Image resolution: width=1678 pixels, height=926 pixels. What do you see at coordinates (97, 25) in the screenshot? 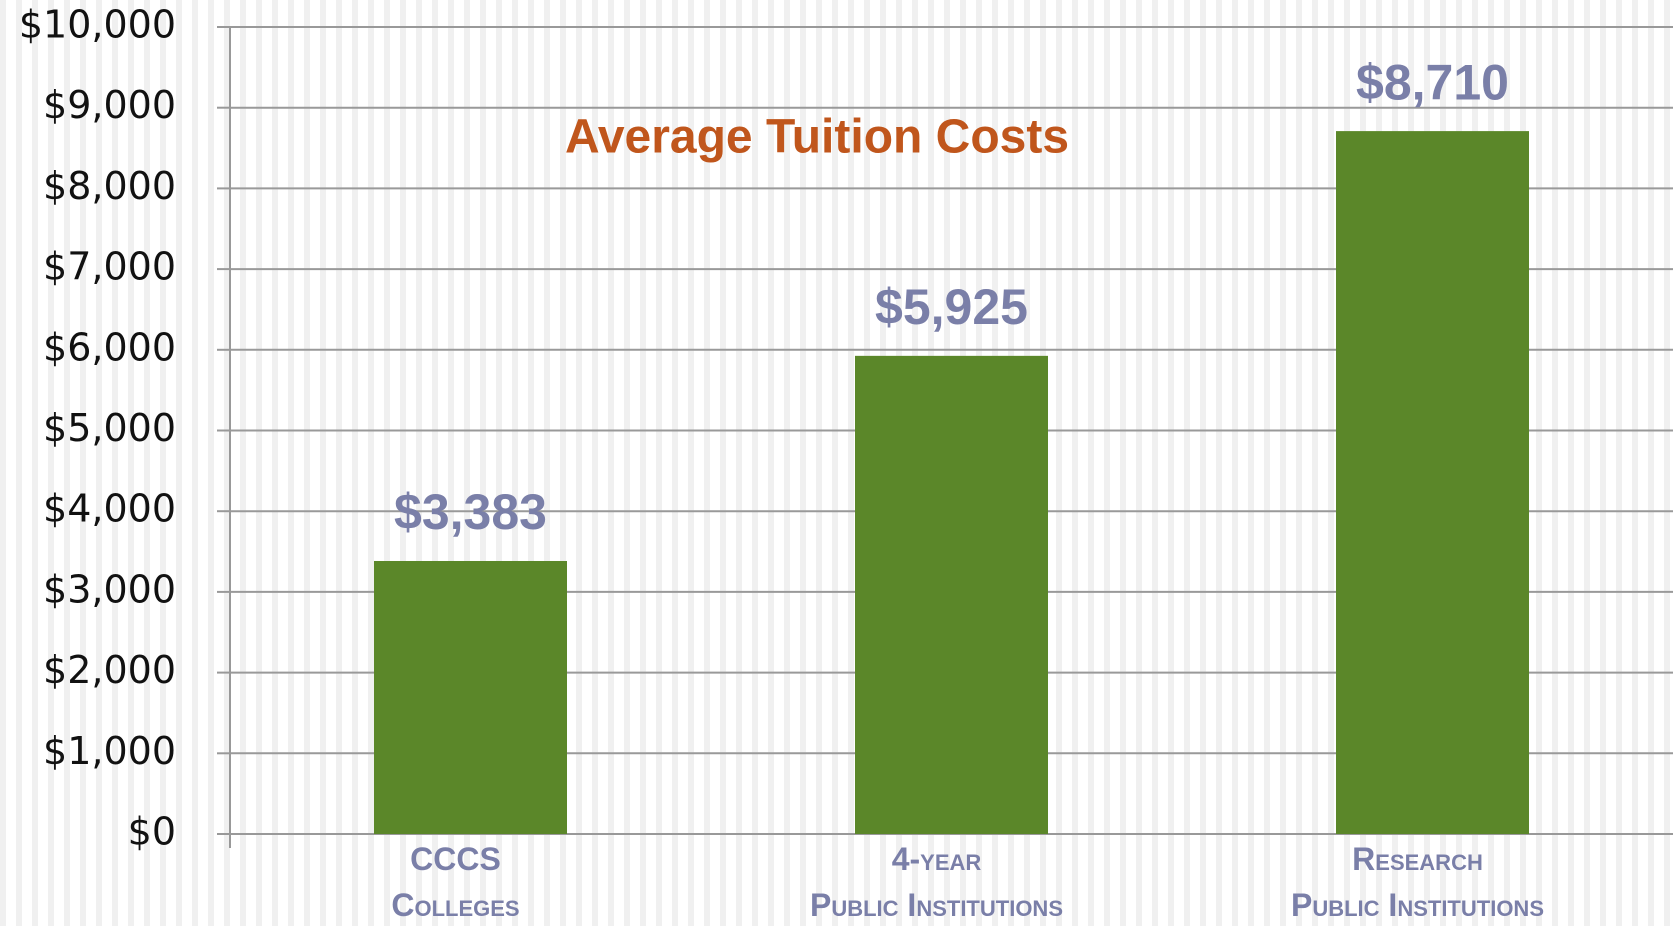
I see `y-tick-label: $10,000` at bounding box center [97, 25].